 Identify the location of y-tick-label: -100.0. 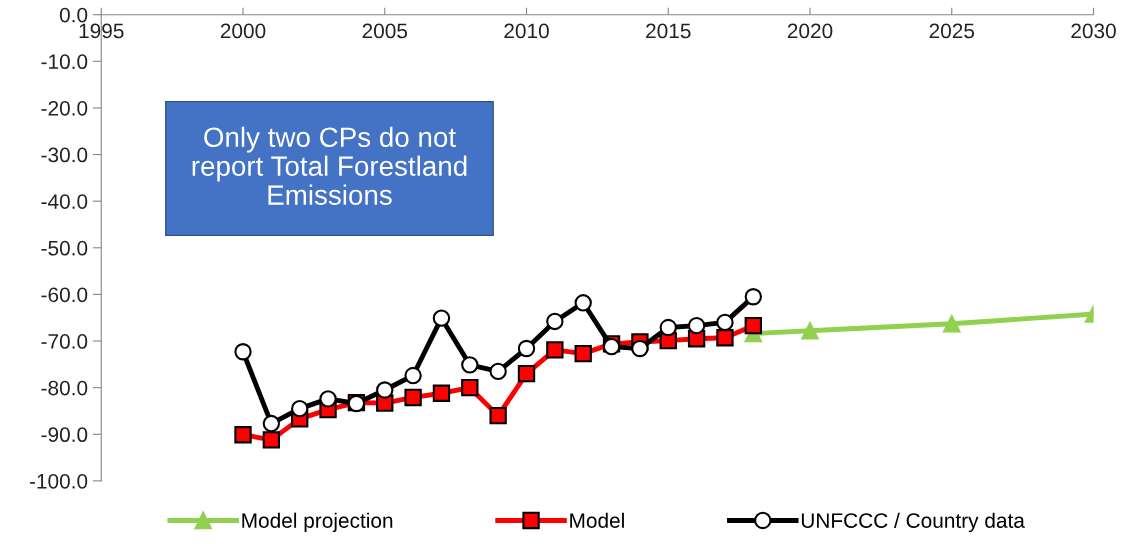
(58, 481).